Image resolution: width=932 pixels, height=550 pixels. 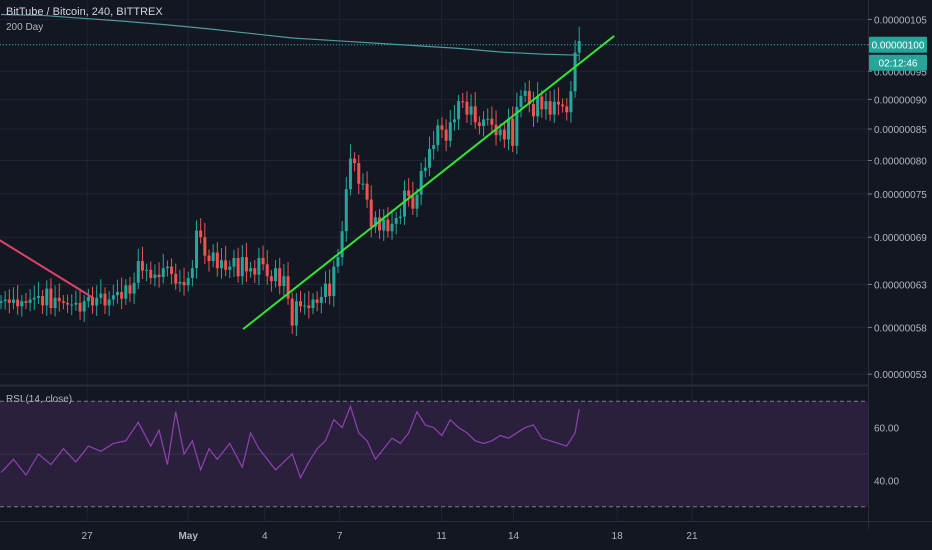 What do you see at coordinates (900, 72) in the screenshot?
I see `price-tick-label: 0.00000095` at bounding box center [900, 72].